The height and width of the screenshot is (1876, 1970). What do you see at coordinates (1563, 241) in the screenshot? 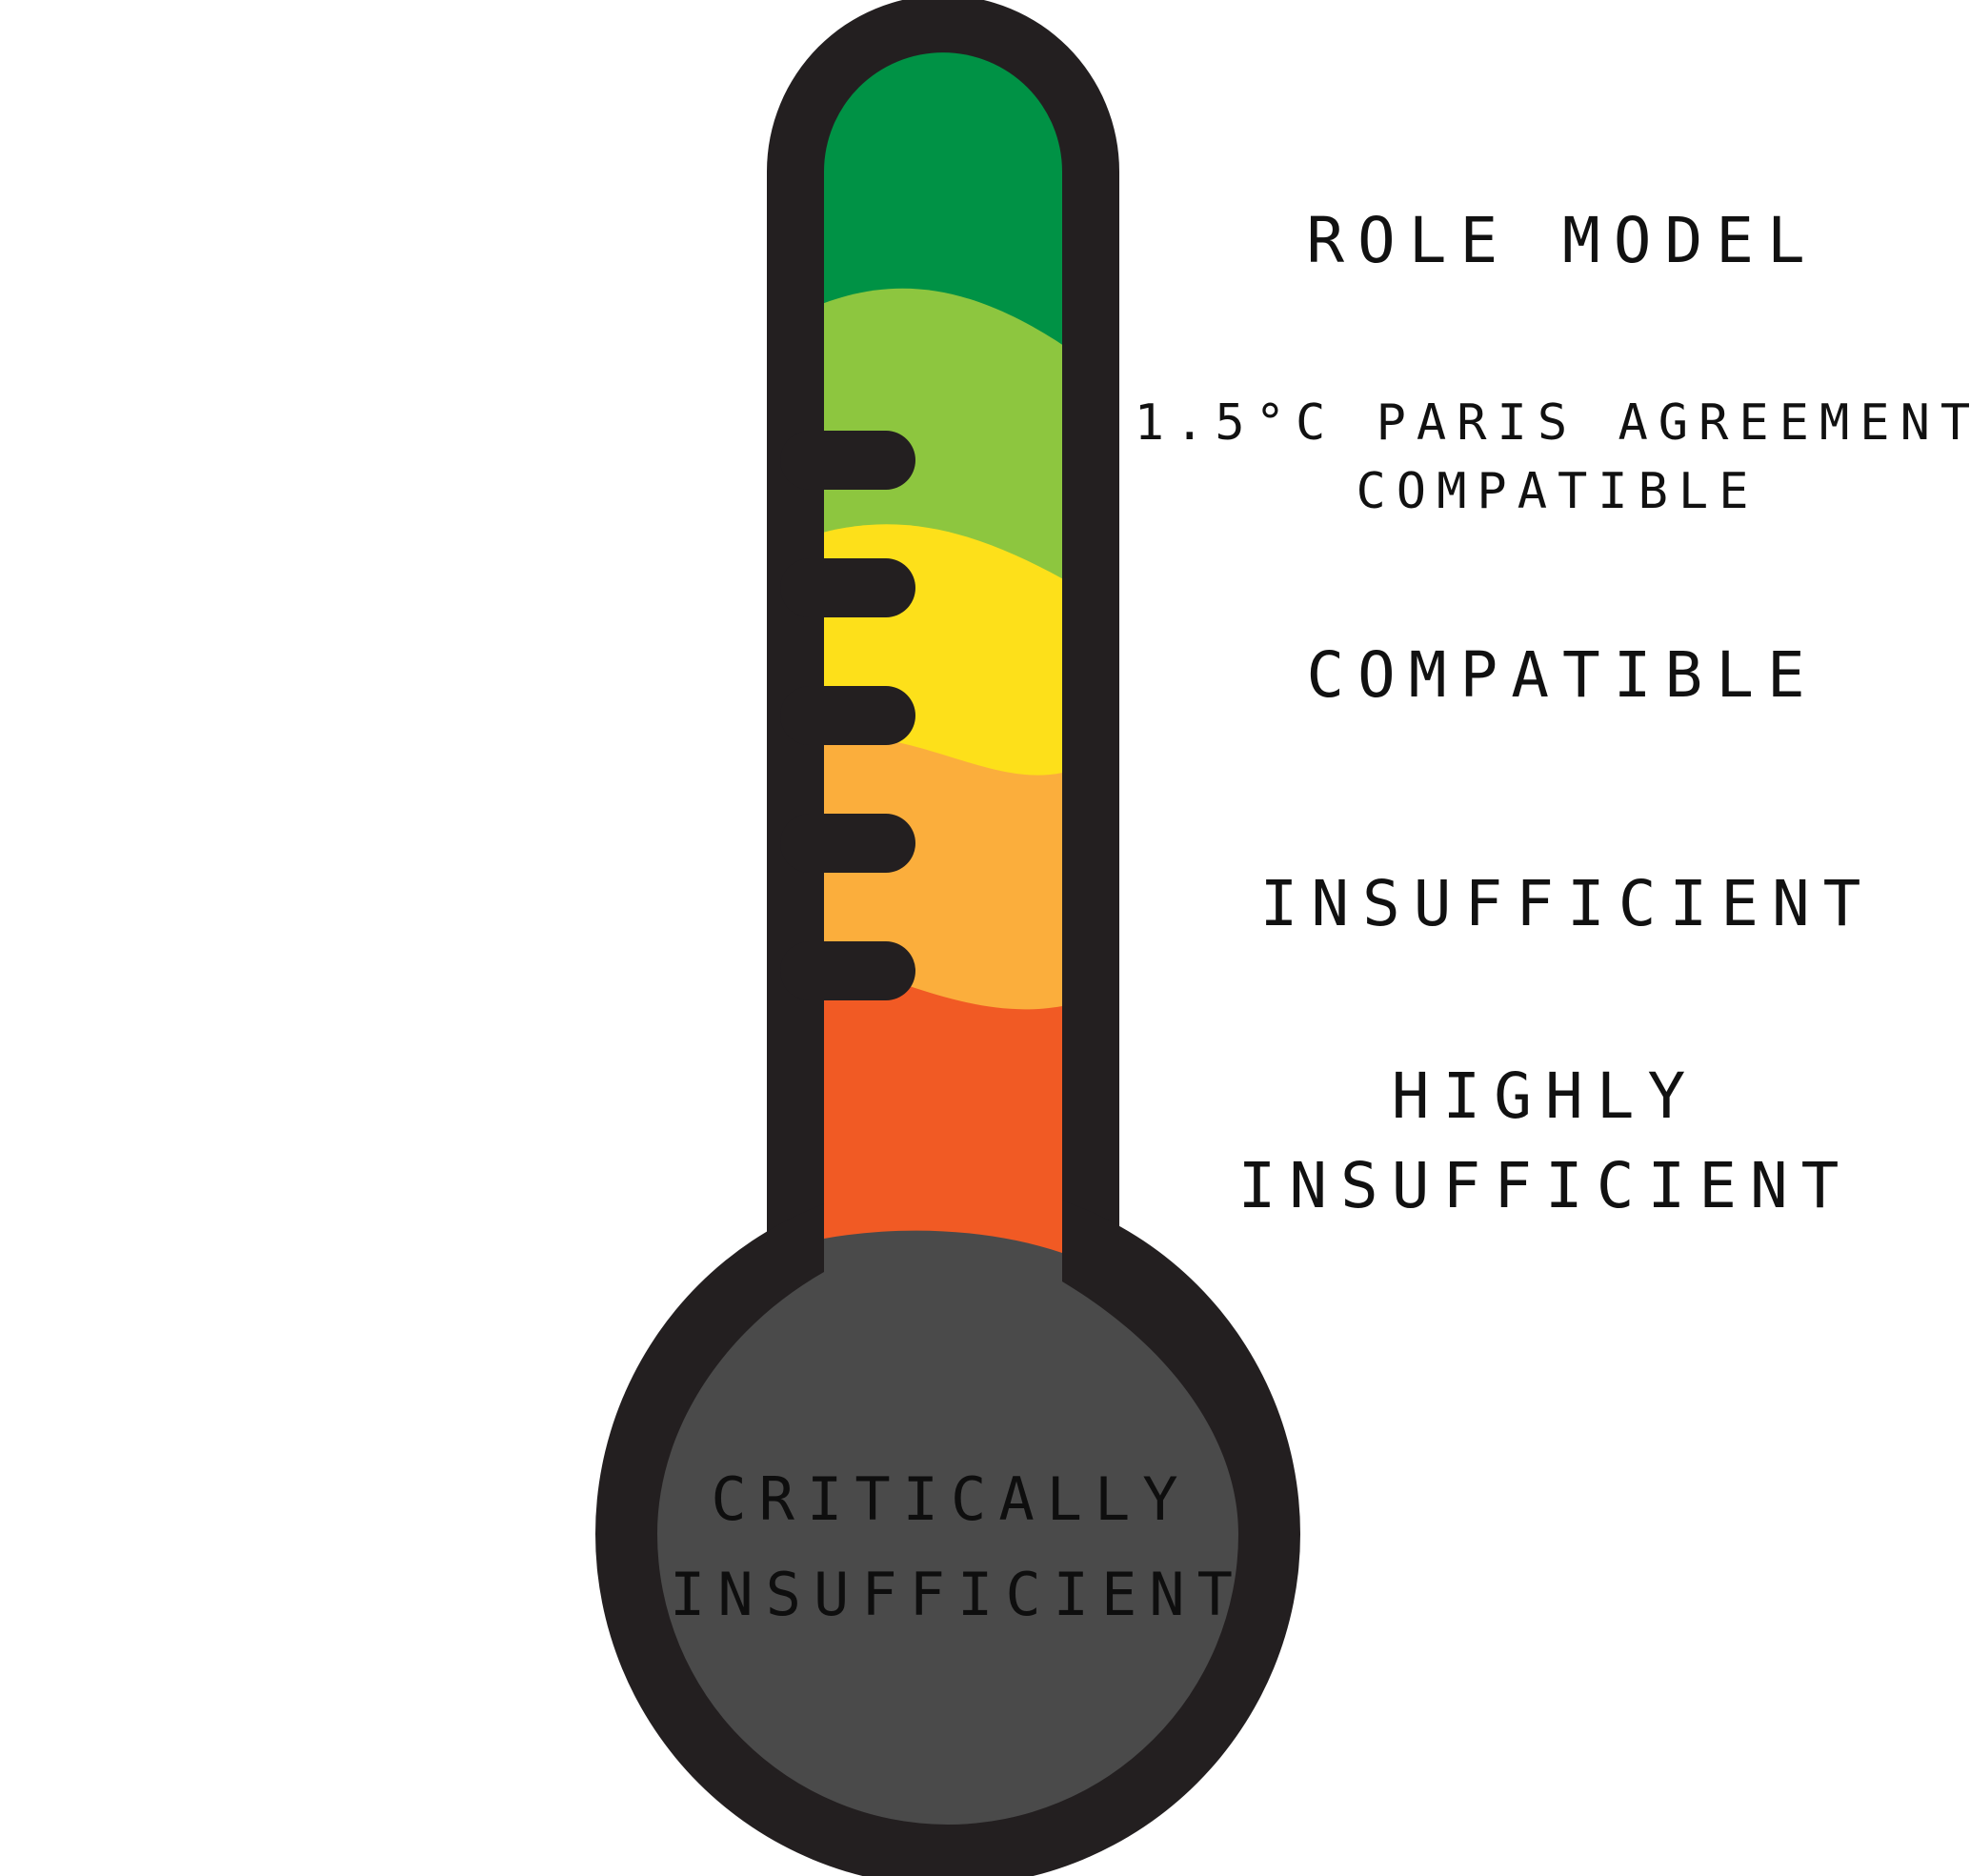
I see `label-role-model: ROLE MODEL` at bounding box center [1563, 241].